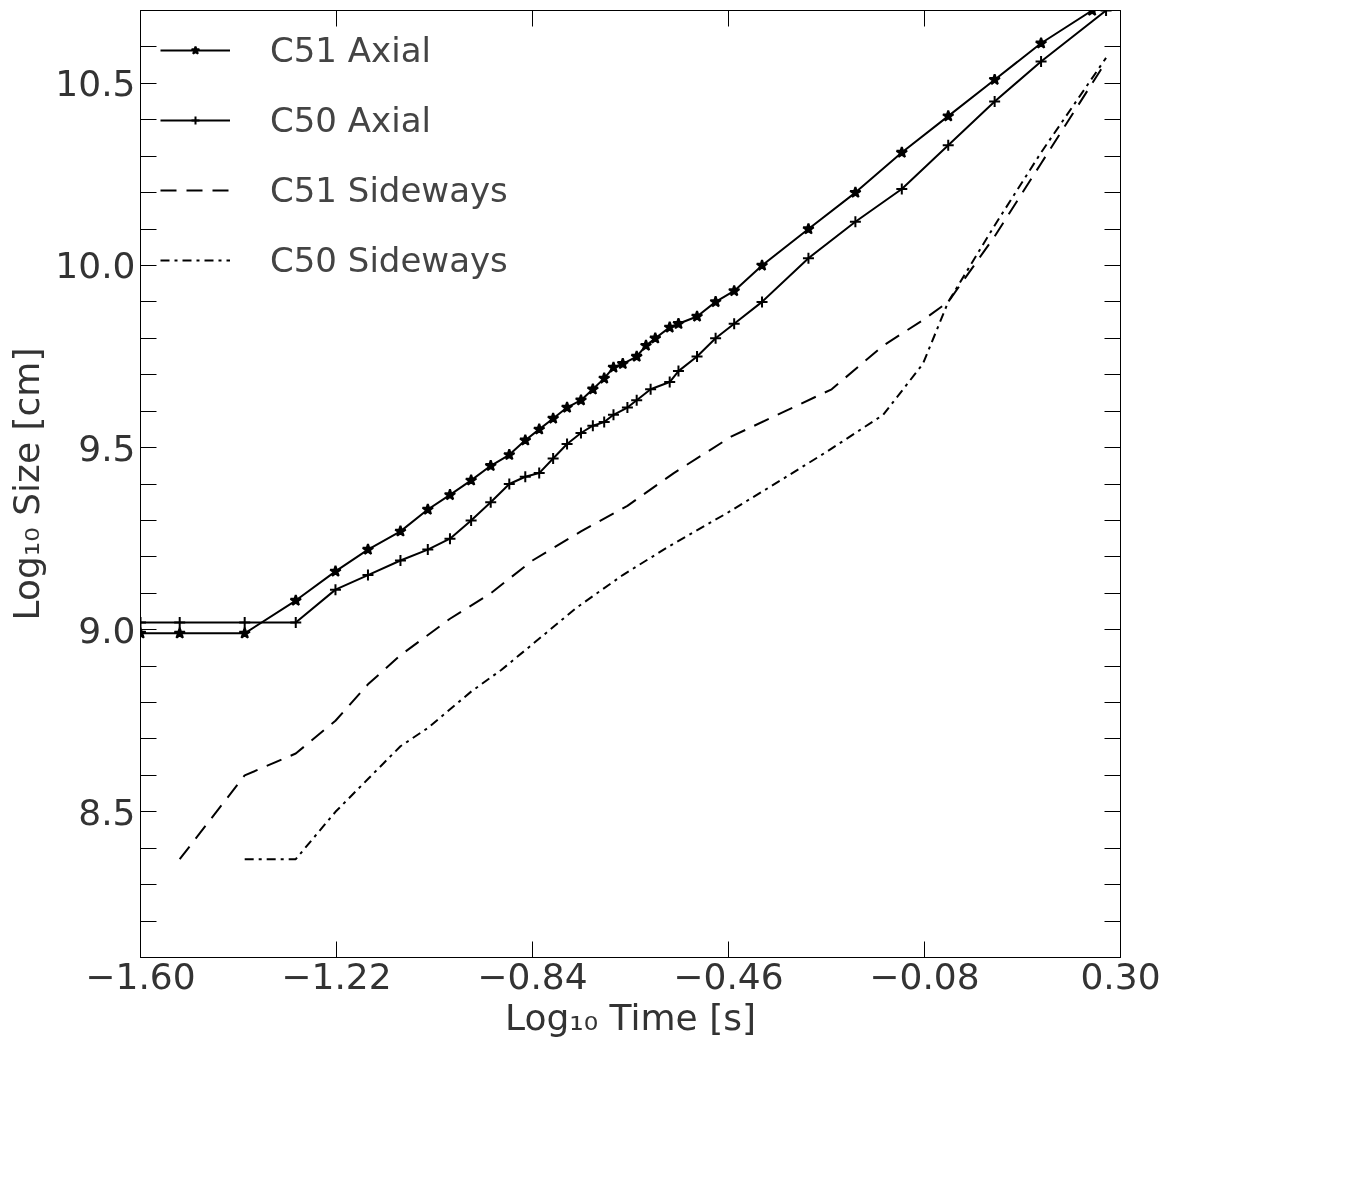 Image resolution: width=1367 pixels, height=1200 pixels. Describe the element at coordinates (728, 976) in the screenshot. I see `x-tick-label: −0.46` at that location.